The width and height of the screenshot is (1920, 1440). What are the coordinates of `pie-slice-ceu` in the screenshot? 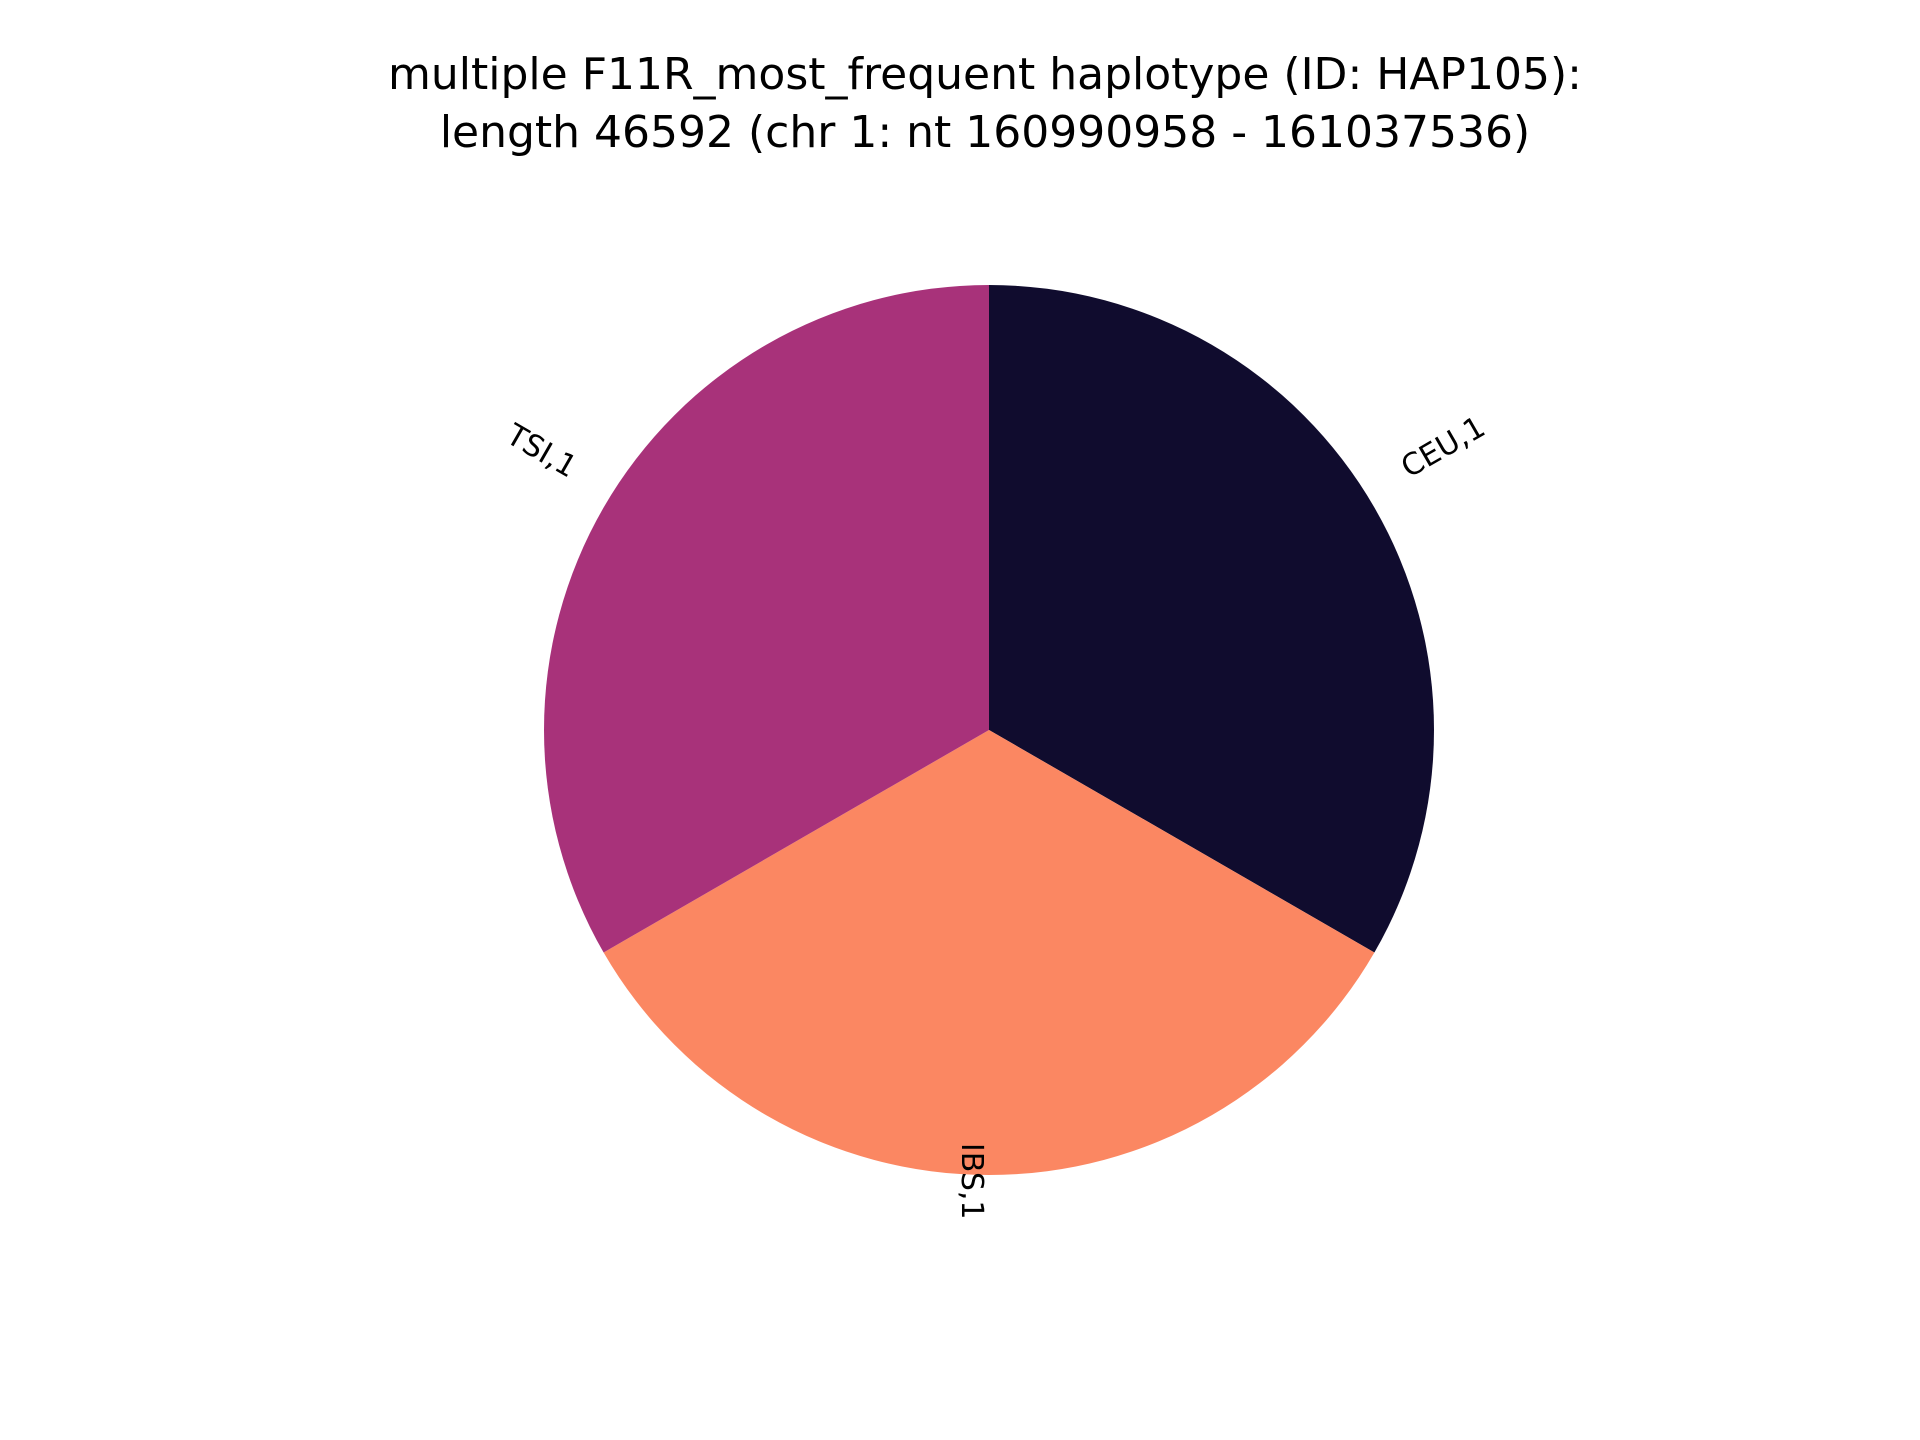 It's located at (1211, 619).